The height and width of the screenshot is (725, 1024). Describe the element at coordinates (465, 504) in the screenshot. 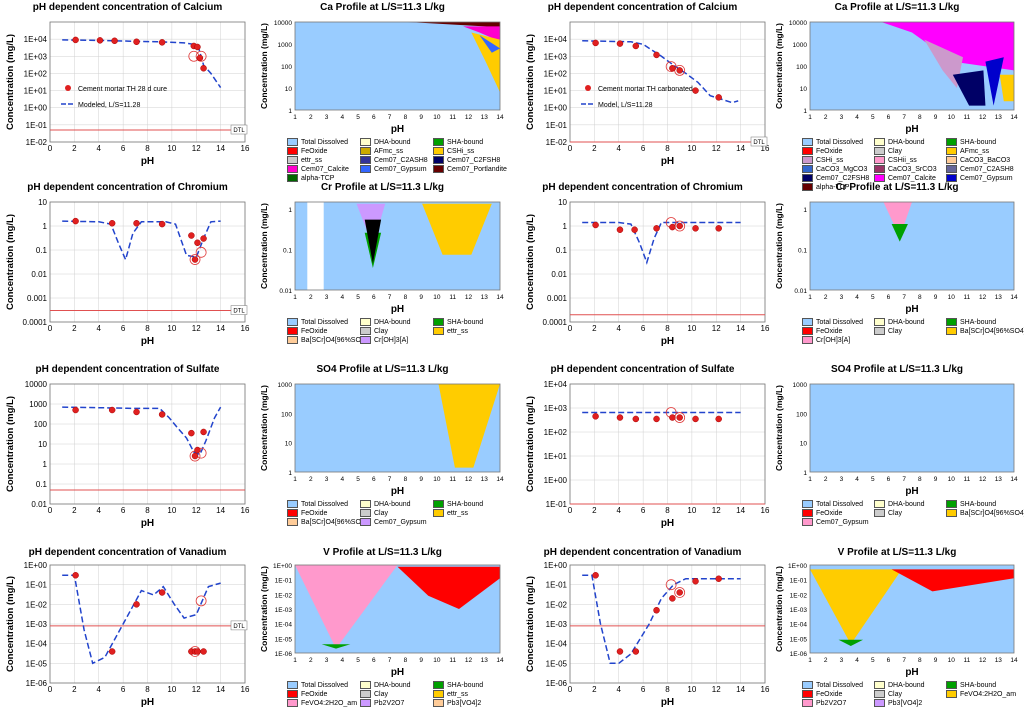

I see `legend-label: SHA-bound` at that location.